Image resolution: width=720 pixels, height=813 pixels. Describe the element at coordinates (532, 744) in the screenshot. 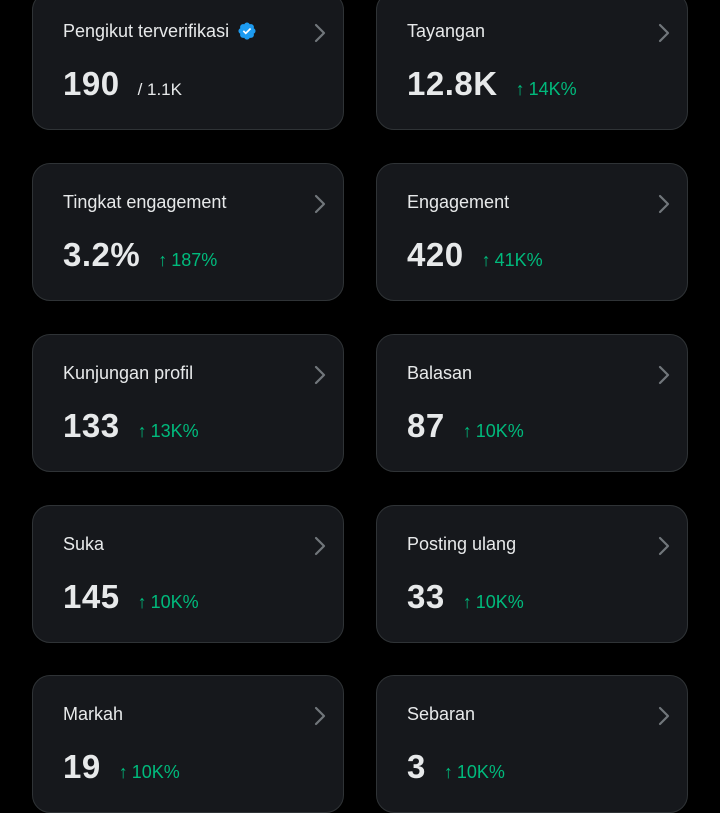

I see `card-shares: Sebaran 3 ↑ 10K%` at that location.